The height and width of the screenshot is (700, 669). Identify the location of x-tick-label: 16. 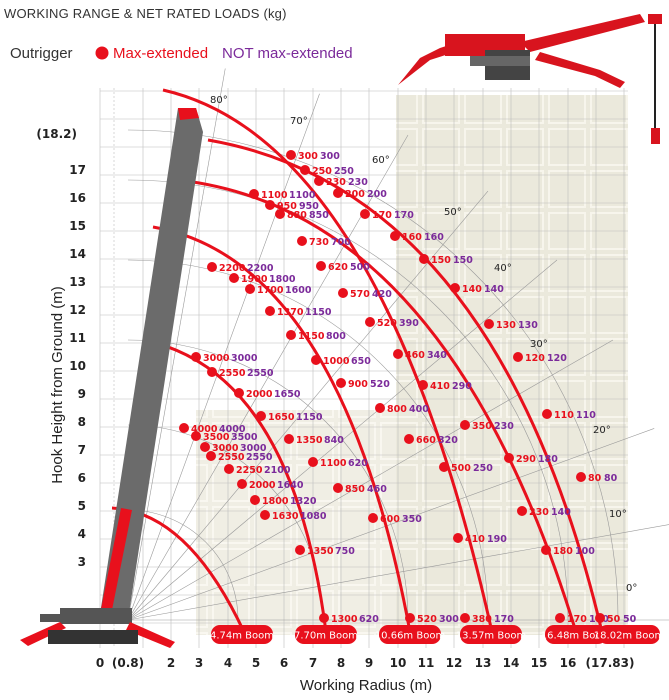
(568, 663).